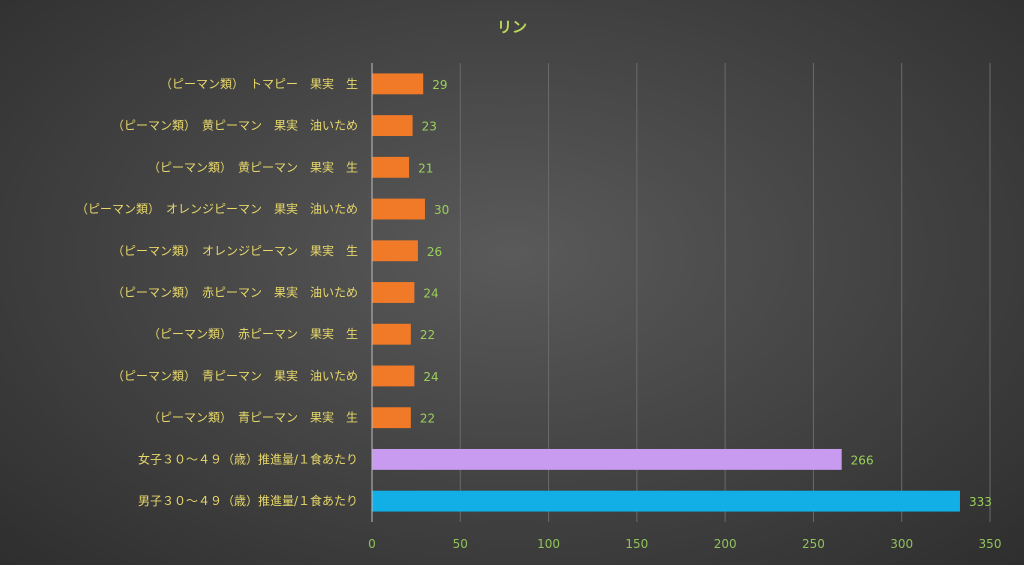 This screenshot has height=565, width=1024. What do you see at coordinates (439, 85) in the screenshot?
I see `data-label: 29` at bounding box center [439, 85].